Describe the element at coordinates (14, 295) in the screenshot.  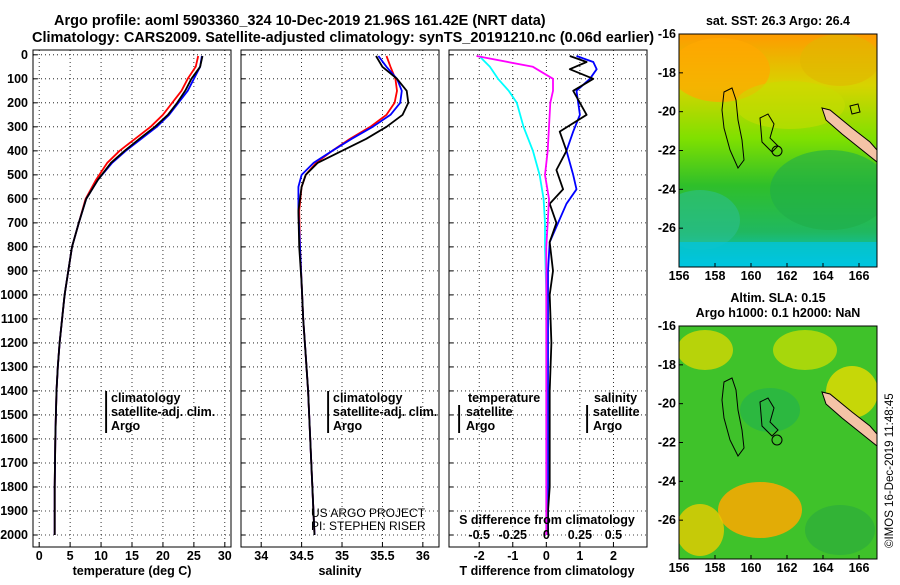
I see `depth-tick-label: 1000` at that location.